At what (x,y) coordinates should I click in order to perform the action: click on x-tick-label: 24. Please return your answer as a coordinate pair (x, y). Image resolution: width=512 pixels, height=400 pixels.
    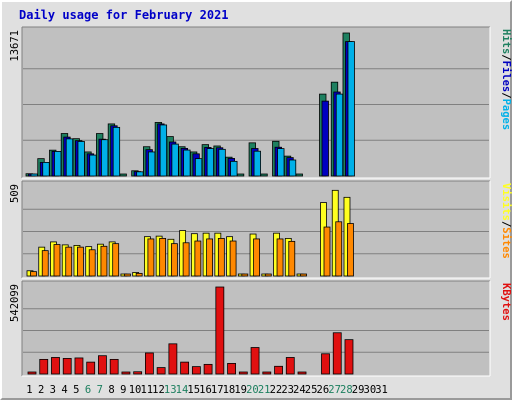
    Looking at the image, I should click on (299, 390).